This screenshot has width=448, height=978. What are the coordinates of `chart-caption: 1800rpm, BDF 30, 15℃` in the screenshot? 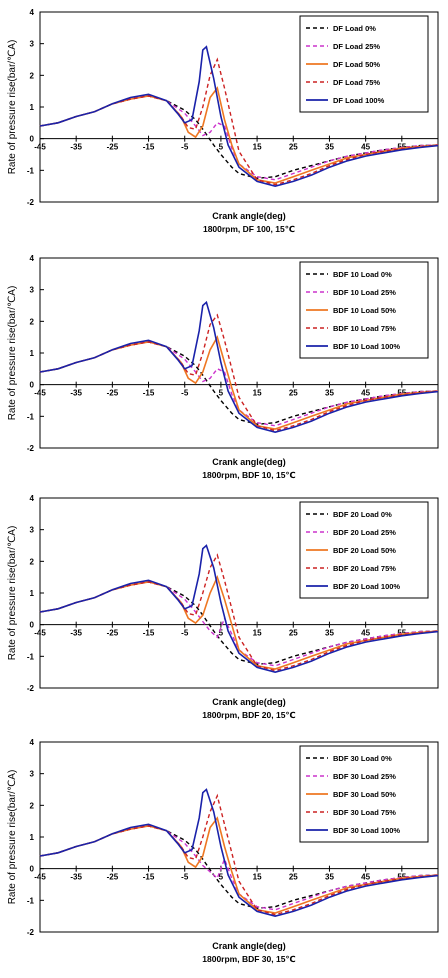 It's located at (248, 959).